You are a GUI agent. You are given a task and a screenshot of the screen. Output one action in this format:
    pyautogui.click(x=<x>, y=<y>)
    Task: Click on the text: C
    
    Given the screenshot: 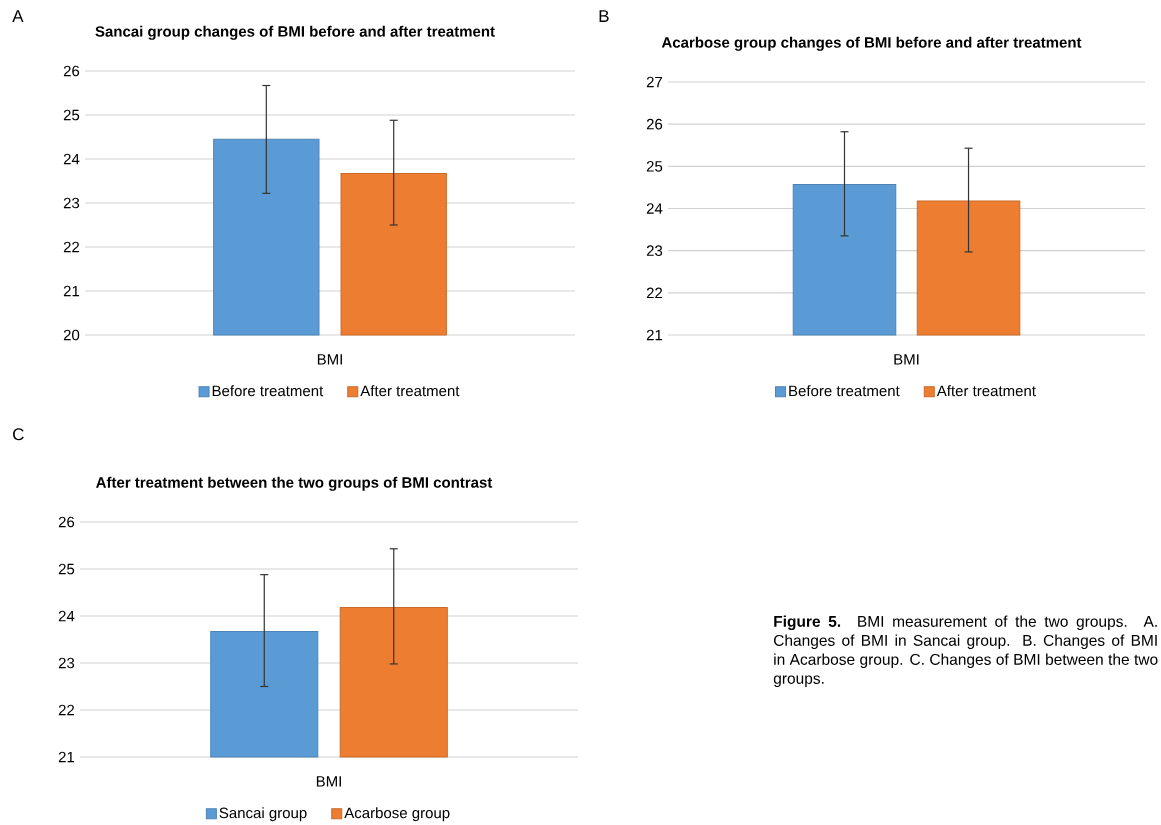 What is the action you would take?
    pyautogui.click(x=18, y=434)
    